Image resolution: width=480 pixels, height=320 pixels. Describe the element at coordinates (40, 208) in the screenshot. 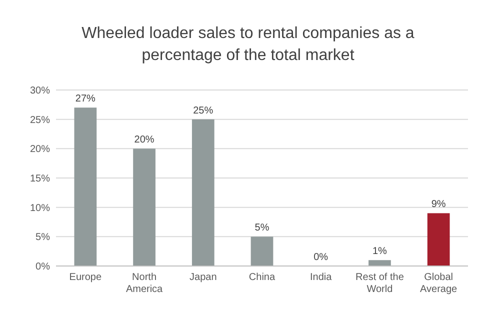

I see `y-tick-label: 10%` at that location.